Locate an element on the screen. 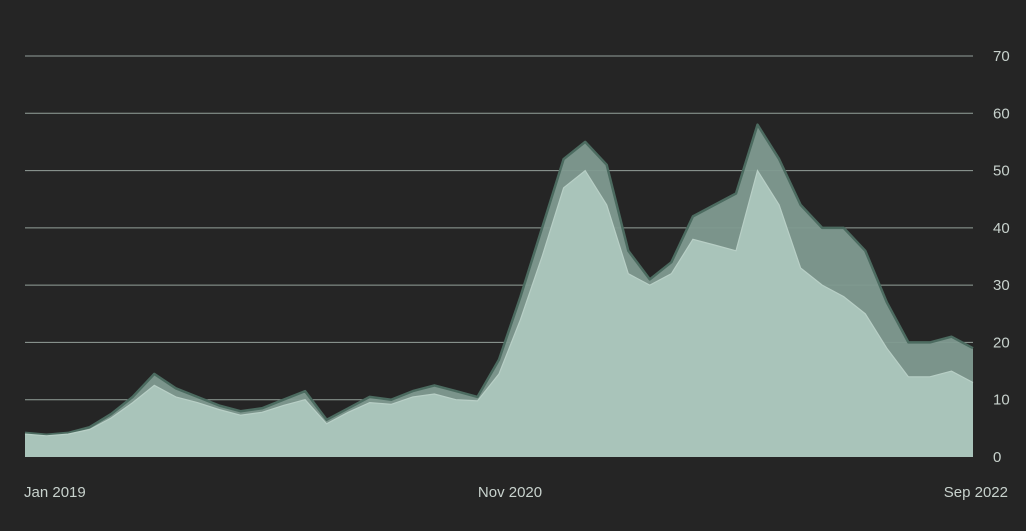 The width and height of the screenshot is (1026, 531). y-tick-label: 10 is located at coordinates (1001, 400).